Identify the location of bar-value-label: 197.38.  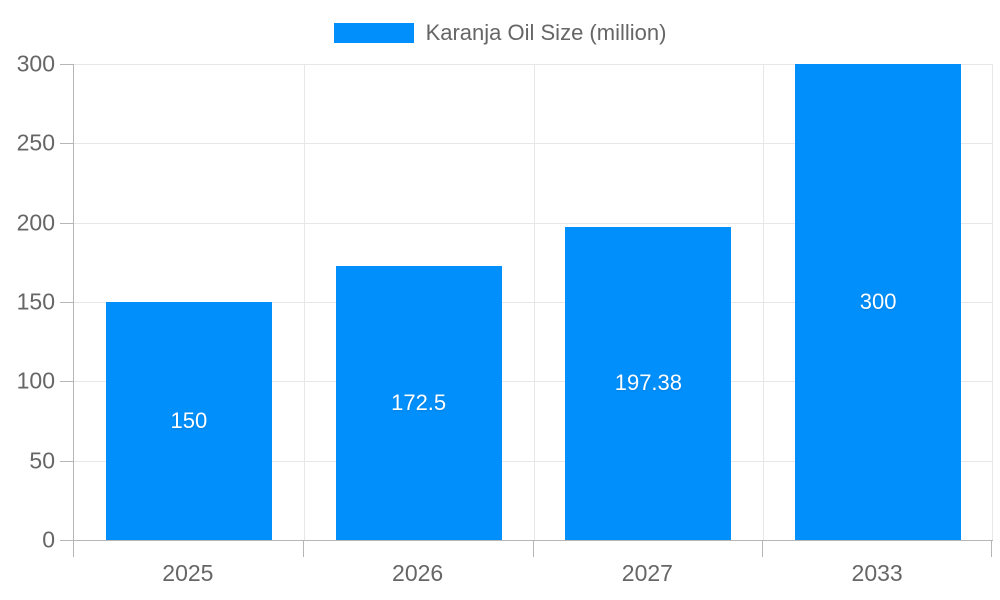
(648, 383).